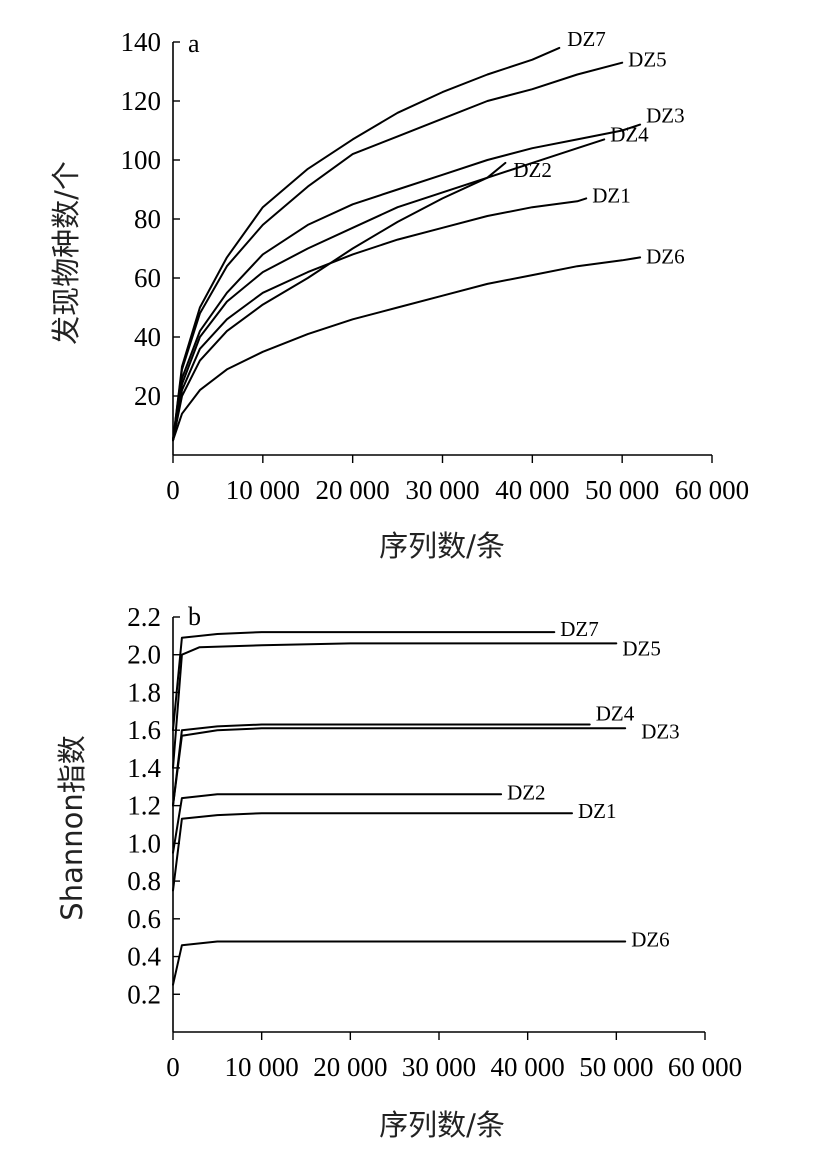 The width and height of the screenshot is (835, 1160). What do you see at coordinates (442, 490) in the screenshot?
I see `panel-a-x-tick-label: 30 000` at bounding box center [442, 490].